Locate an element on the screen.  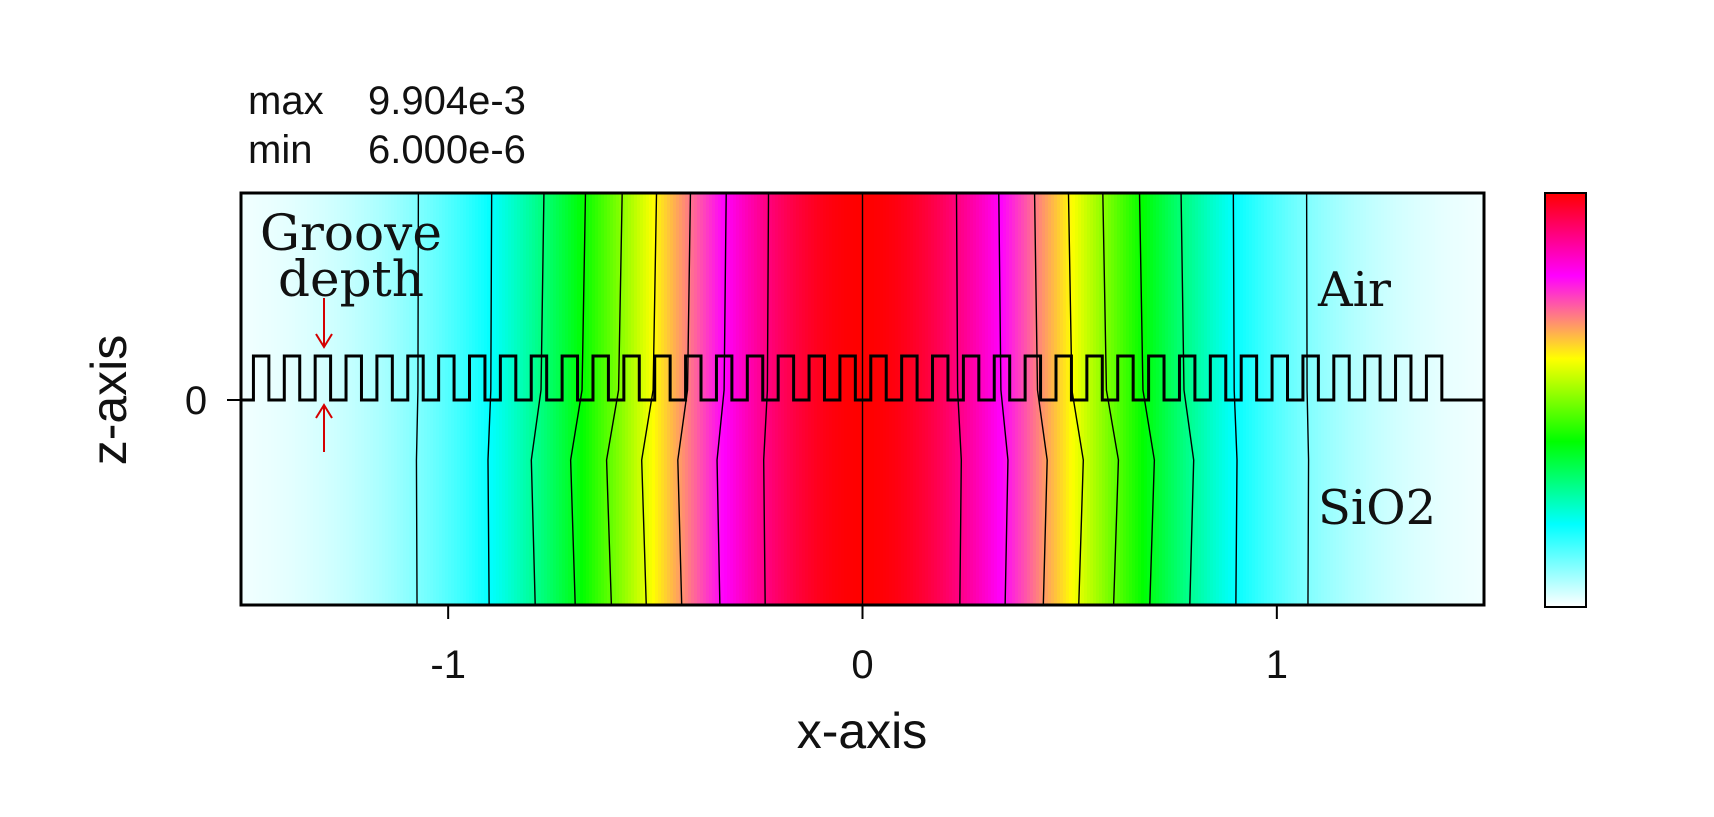
x-axis-label: x-axis is located at coordinates (862, 731).